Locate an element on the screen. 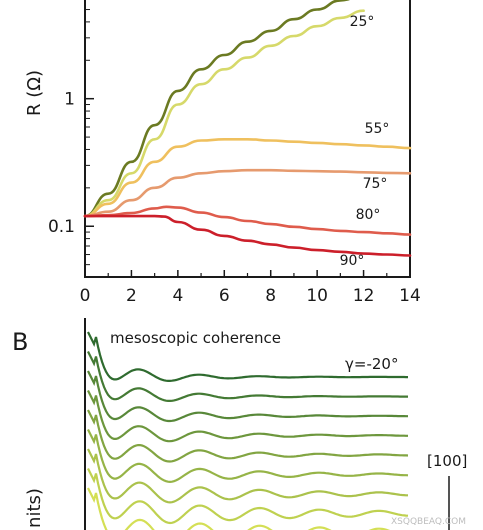 The height and width of the screenshot is (530, 483). series-label: 80° is located at coordinates (368, 215).